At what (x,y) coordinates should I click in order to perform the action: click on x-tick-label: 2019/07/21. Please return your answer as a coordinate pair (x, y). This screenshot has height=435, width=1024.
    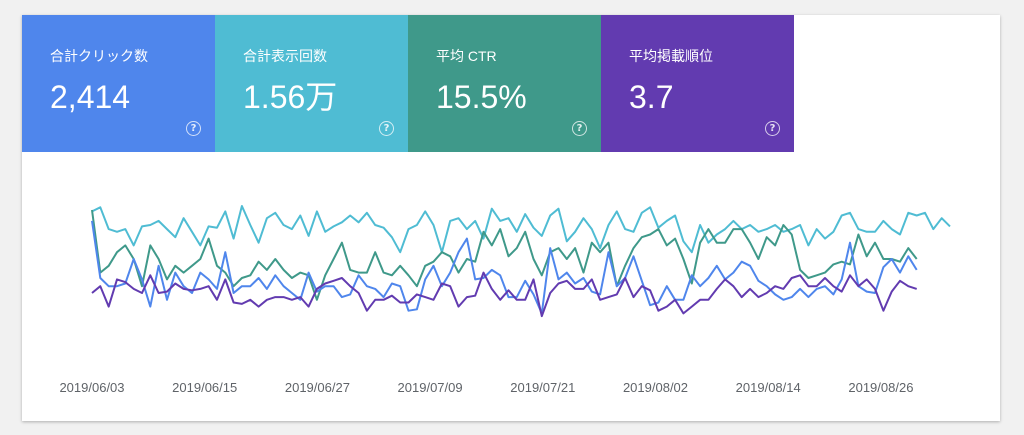
    Looking at the image, I should click on (542, 387).